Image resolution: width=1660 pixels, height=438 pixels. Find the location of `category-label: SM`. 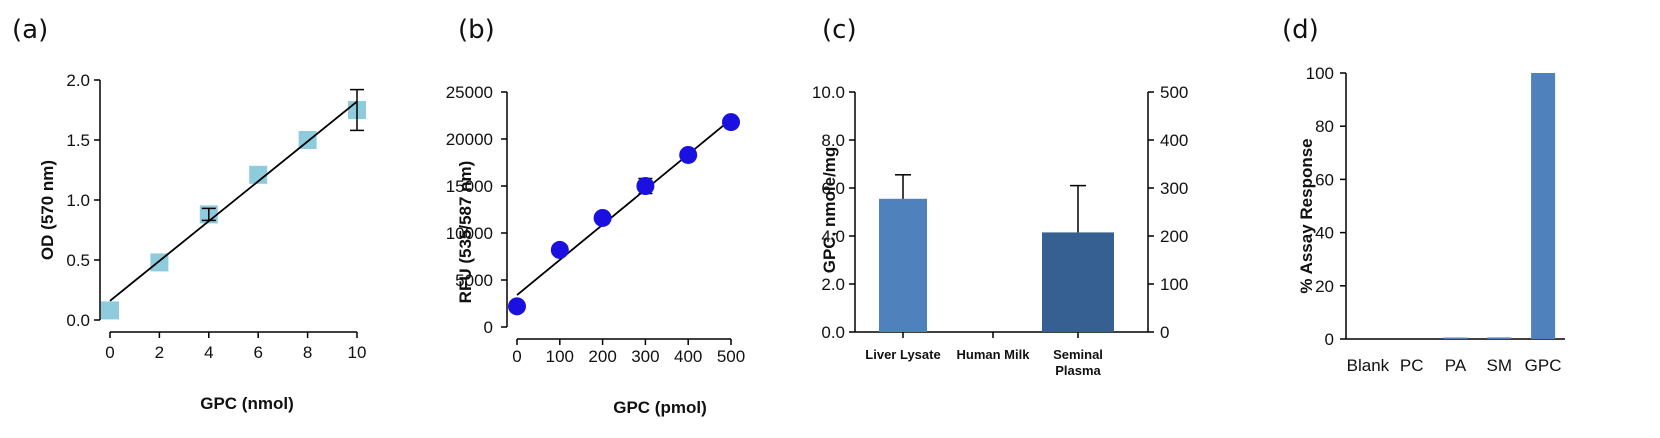

category-label: SM is located at coordinates (1500, 365).